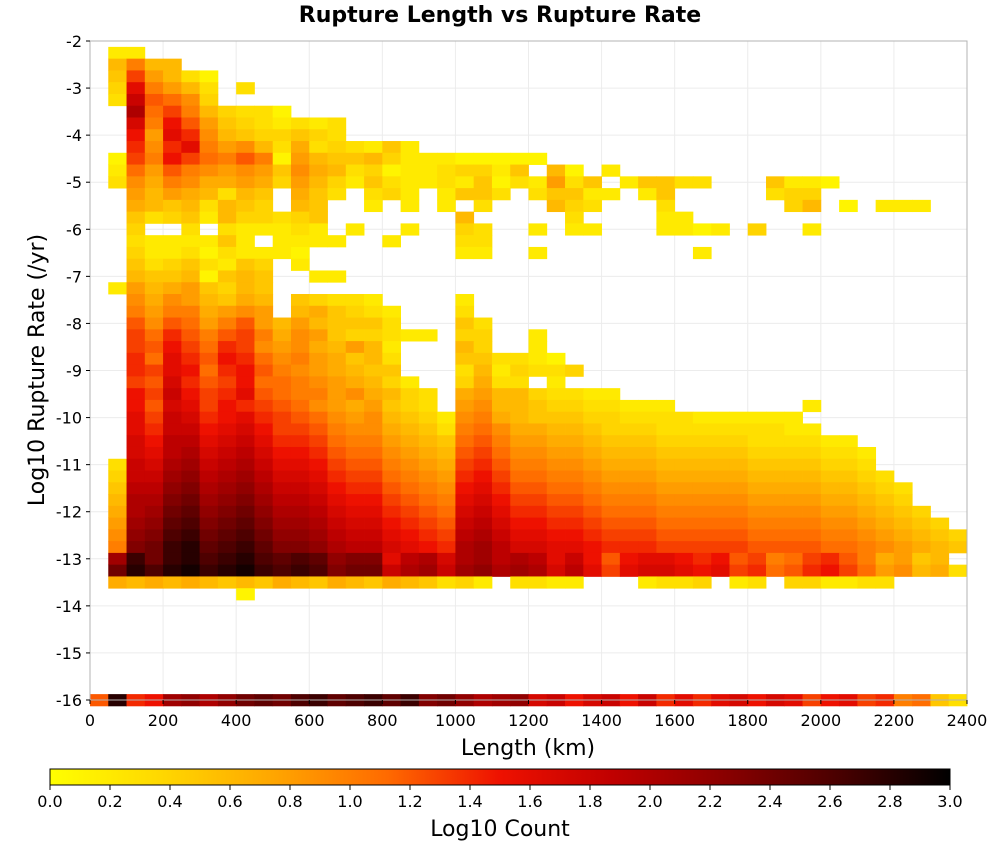 The height and width of the screenshot is (854, 1000). What do you see at coordinates (382, 720) in the screenshot?
I see `x-tick-label: 800` at bounding box center [382, 720].